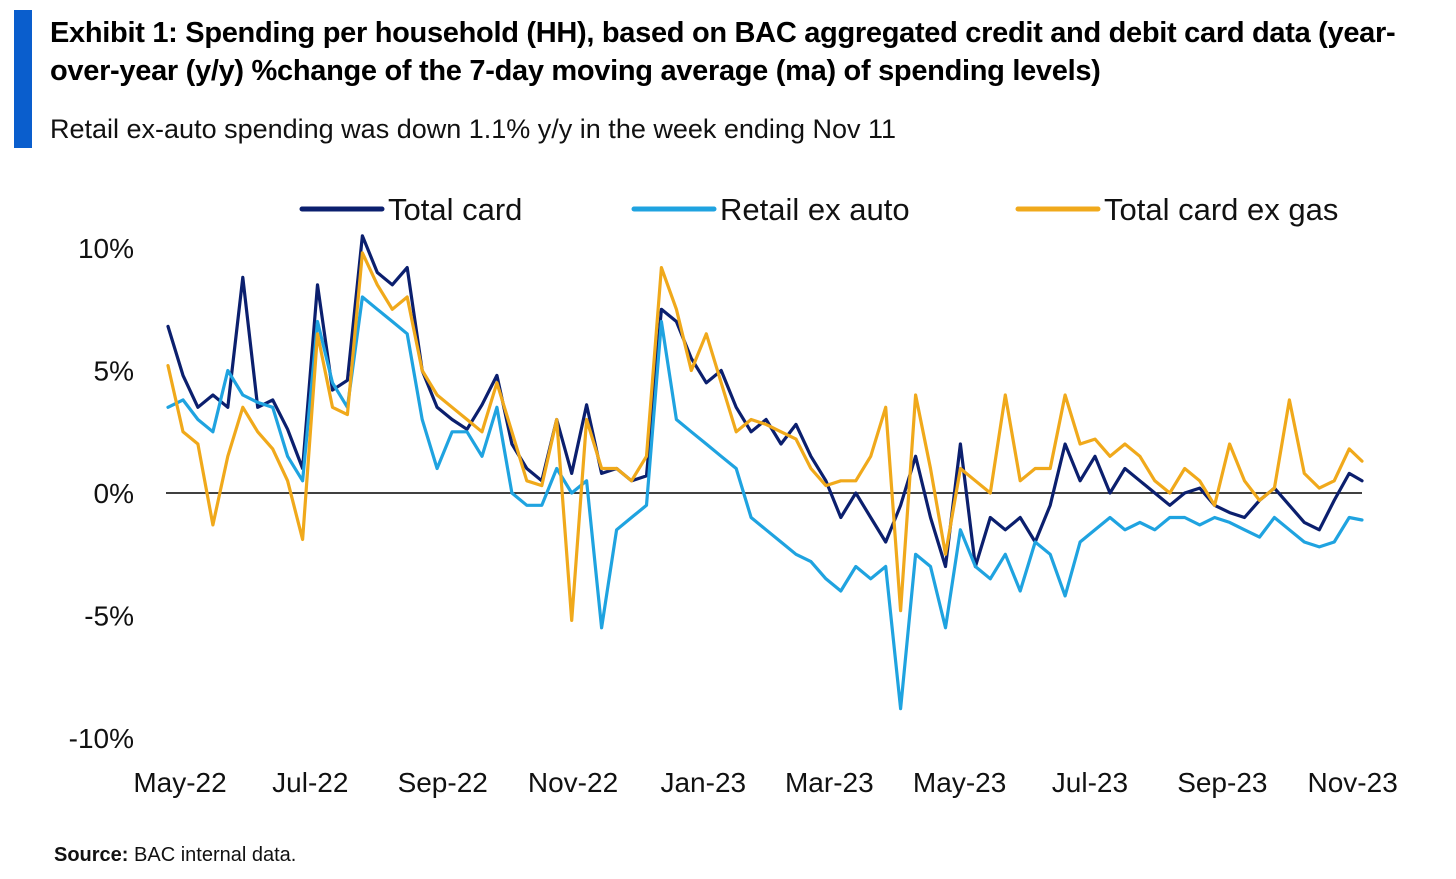  What do you see at coordinates (114, 493) in the screenshot?
I see `y-tick-label: 0%` at bounding box center [114, 493].